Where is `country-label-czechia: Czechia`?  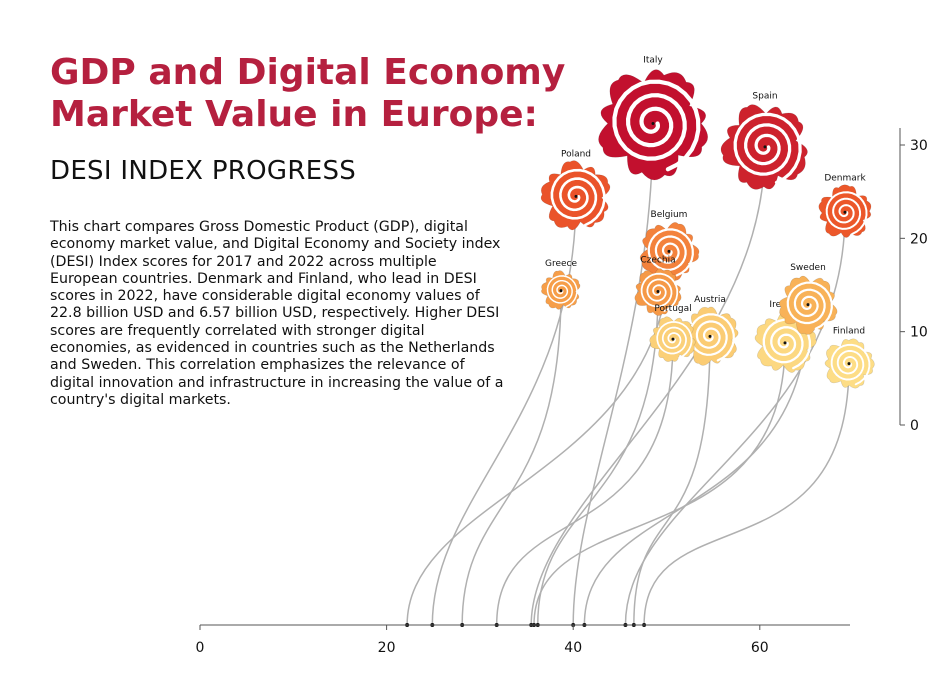 country-label-czechia: Czechia is located at coordinates (657, 261).